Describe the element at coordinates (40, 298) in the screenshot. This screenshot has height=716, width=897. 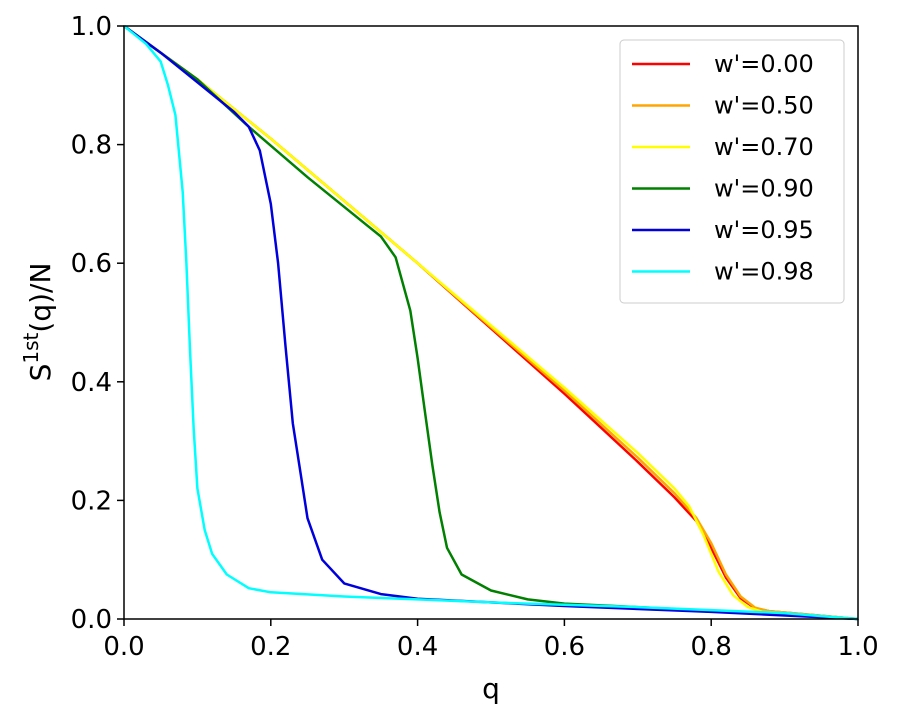
I see `y-axis-label-rest: (q)/N` at that location.